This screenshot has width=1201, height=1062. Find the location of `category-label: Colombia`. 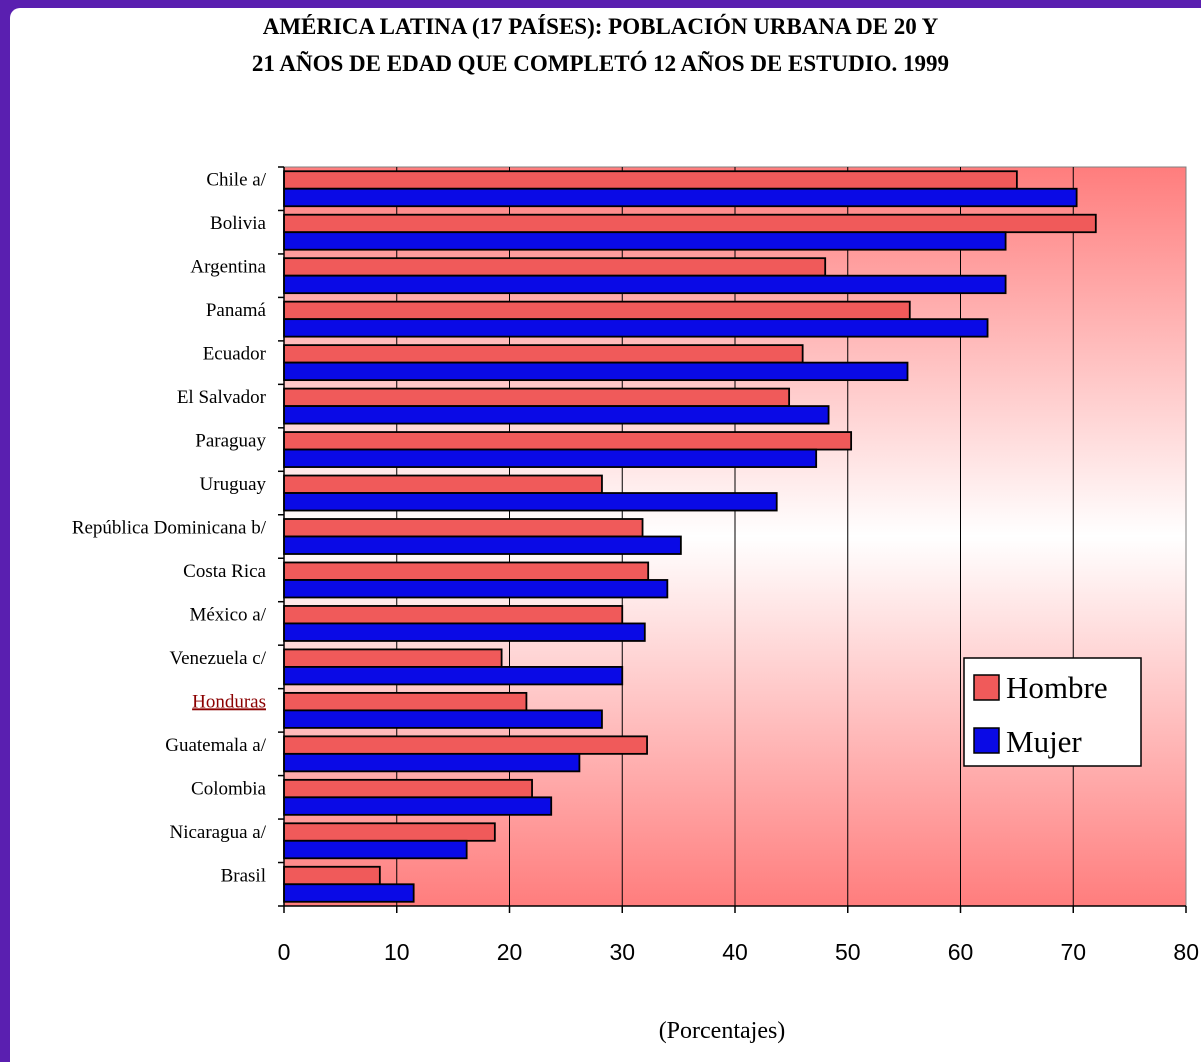

category-label: Colombia is located at coordinates (229, 788).